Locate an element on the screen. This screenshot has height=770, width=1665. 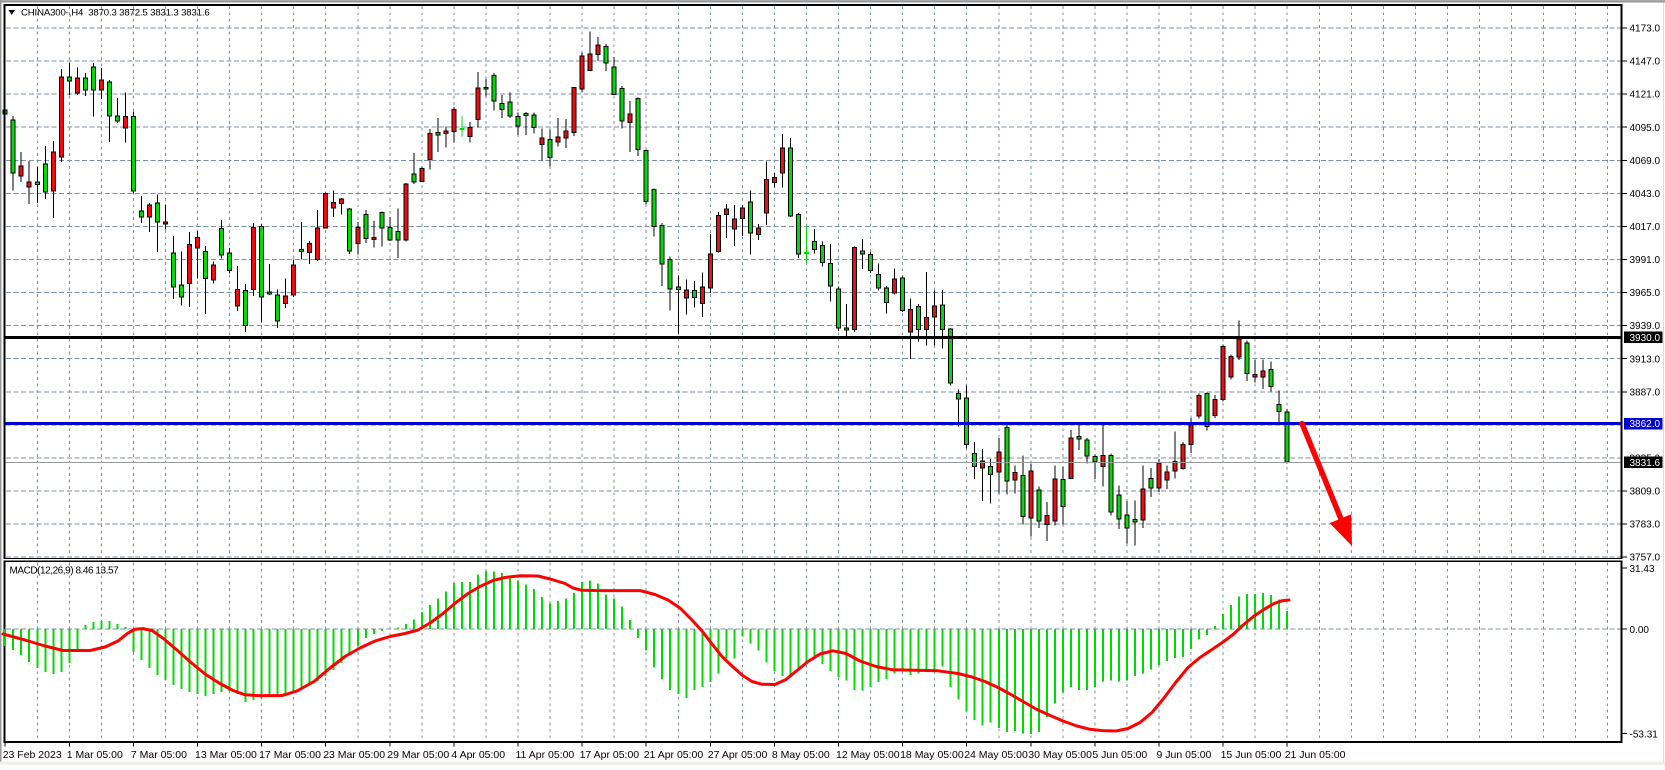
svg-text: 3757.0 is located at coordinates (1645, 558).